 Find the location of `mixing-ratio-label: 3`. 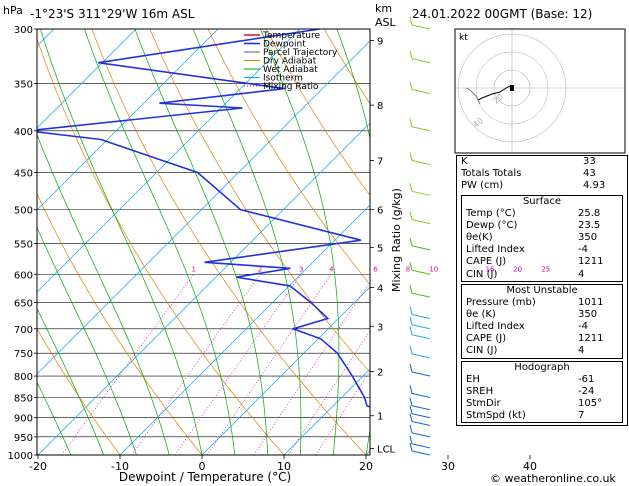

mixing-ratio-label: 3 is located at coordinates (301, 269).